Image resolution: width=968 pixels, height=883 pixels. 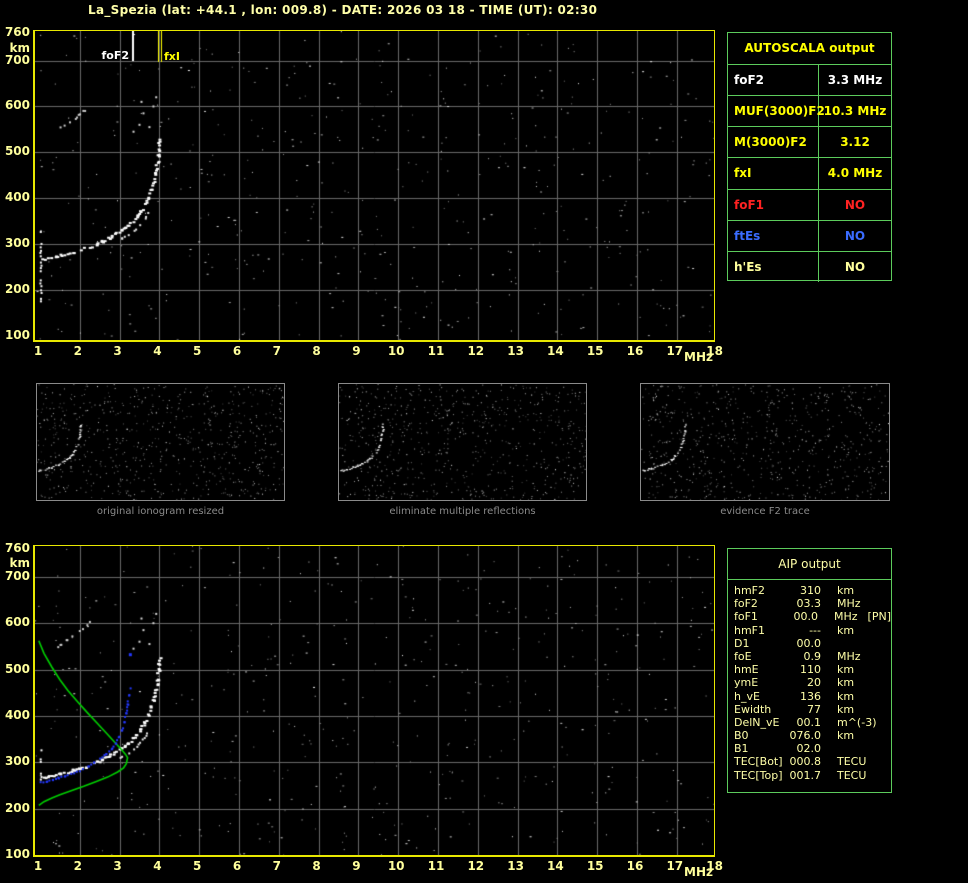 I want to click on y-axis-unit-km: km, so click(x=19, y=563).